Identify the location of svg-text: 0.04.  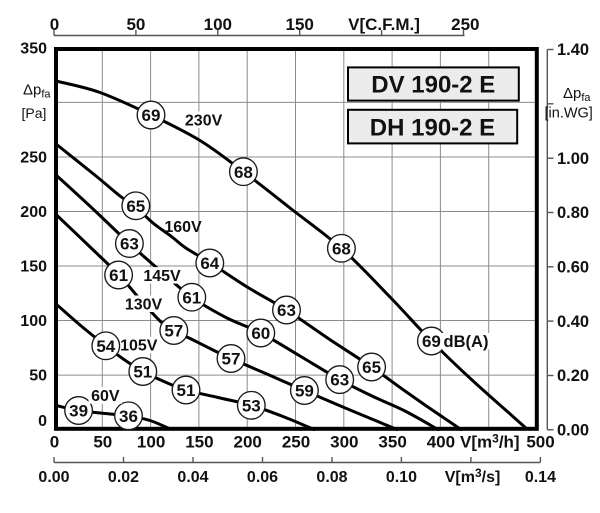
(192, 477).